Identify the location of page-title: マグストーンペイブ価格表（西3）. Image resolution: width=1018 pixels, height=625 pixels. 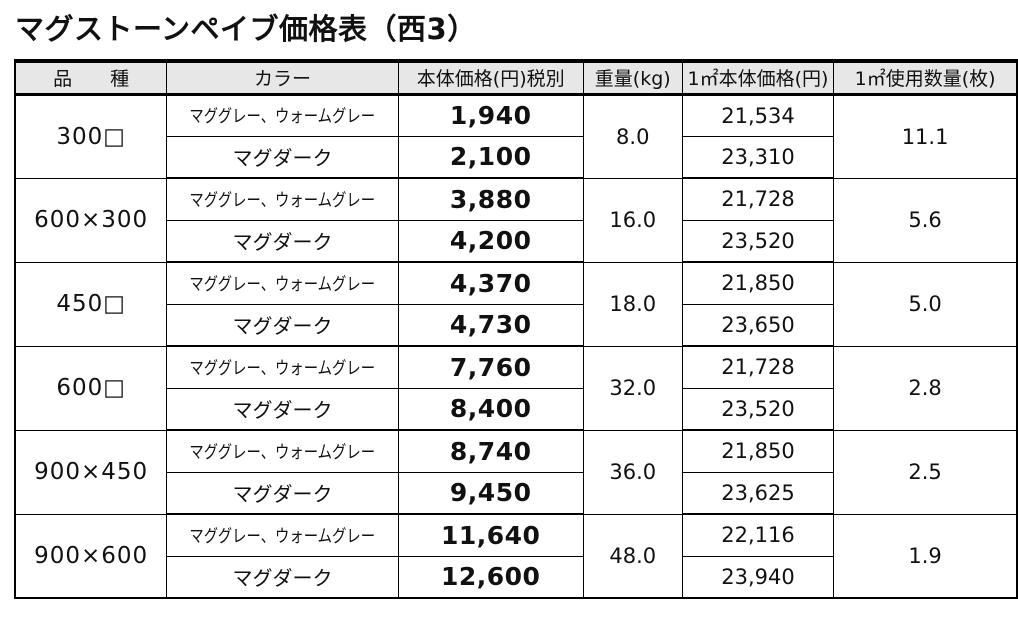
(246, 29).